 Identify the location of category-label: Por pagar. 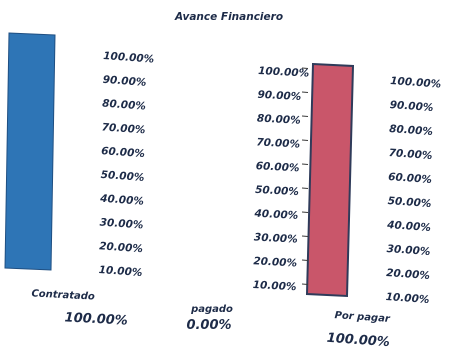
(362, 317).